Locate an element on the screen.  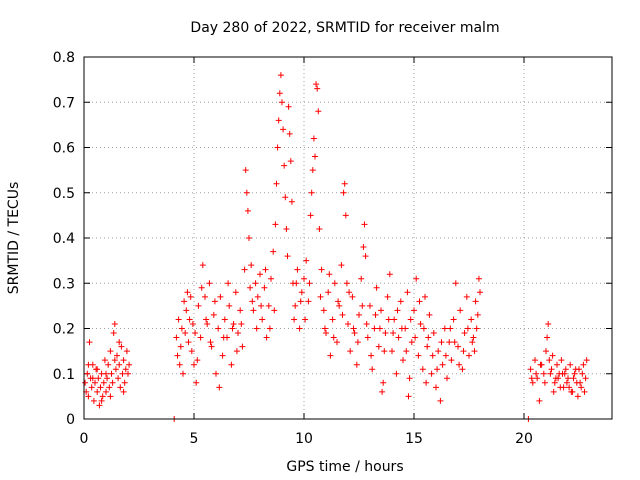
x-tick-label: 15 is located at coordinates (414, 439).